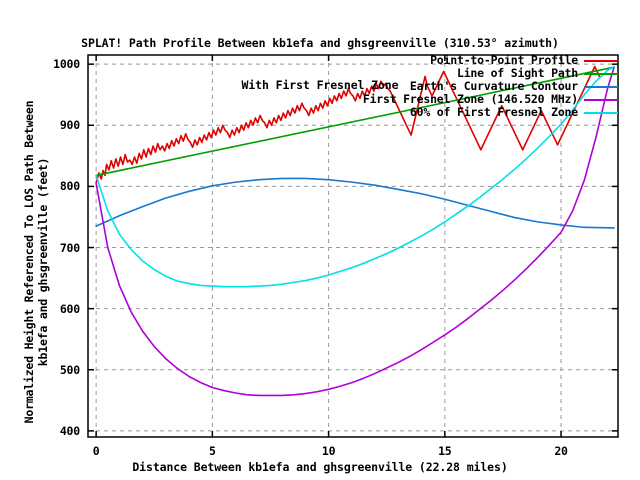  I want to click on x-axis-tick-label: 0, so click(96, 451).